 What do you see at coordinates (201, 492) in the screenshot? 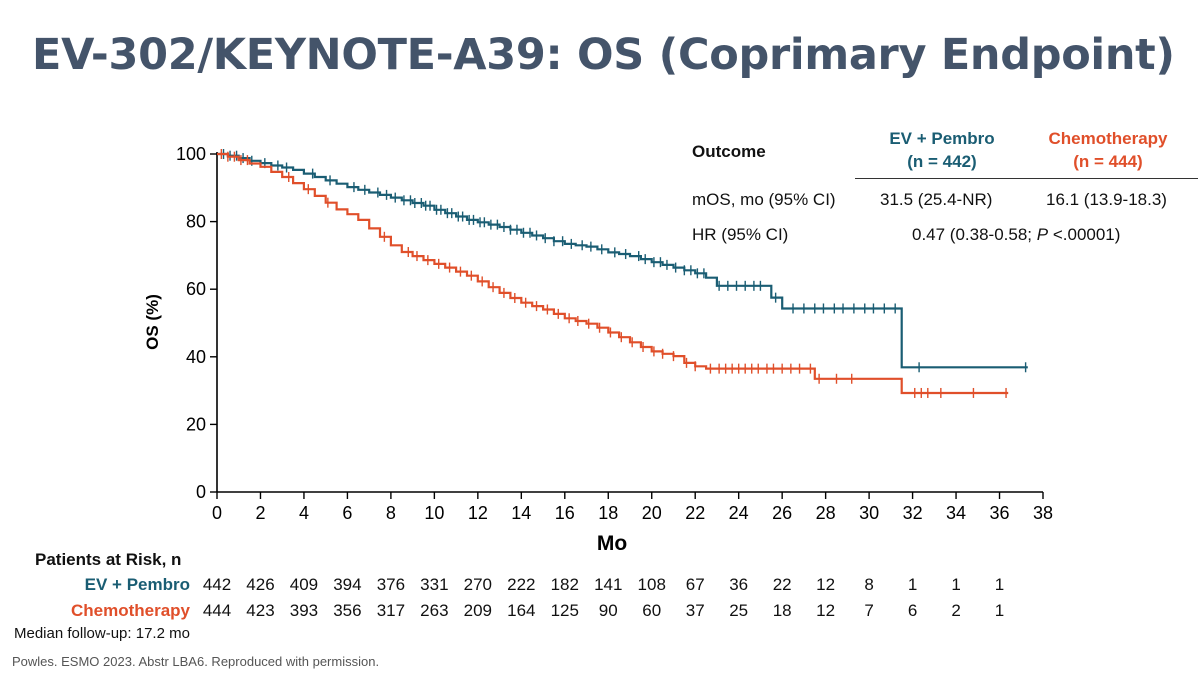
I see `y-tick-label: 0` at bounding box center [201, 492].